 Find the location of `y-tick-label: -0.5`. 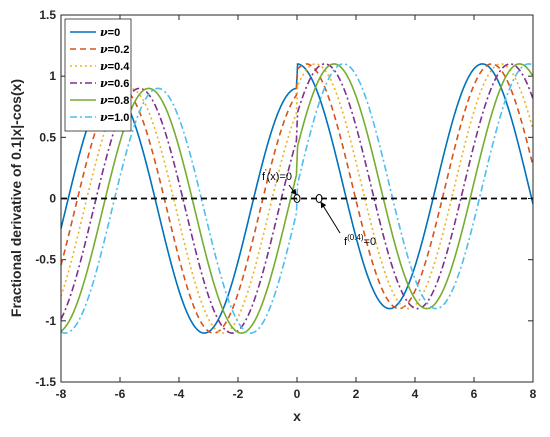

y-tick-label: -0.5 is located at coordinates (45, 260).